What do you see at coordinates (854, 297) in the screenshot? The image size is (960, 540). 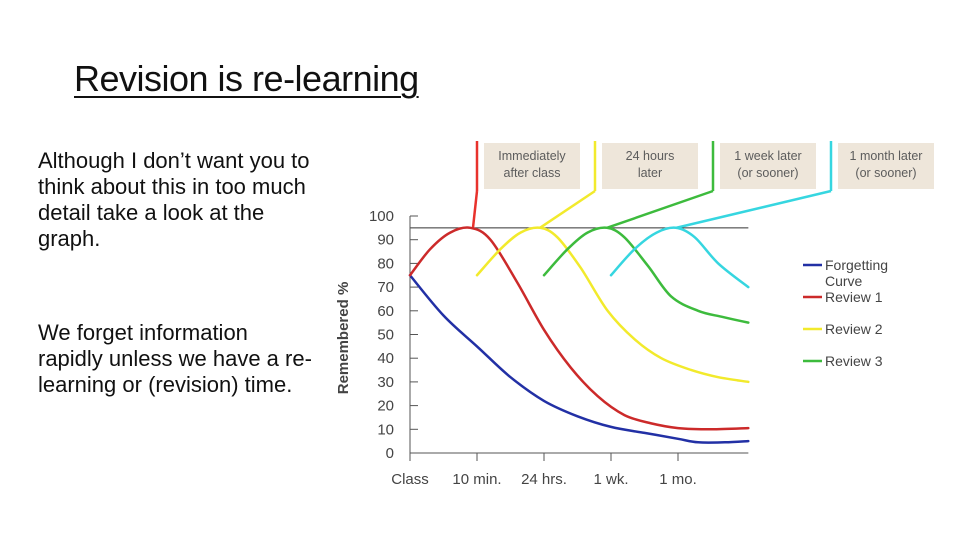 I see `legend-label: Review 1` at bounding box center [854, 297].